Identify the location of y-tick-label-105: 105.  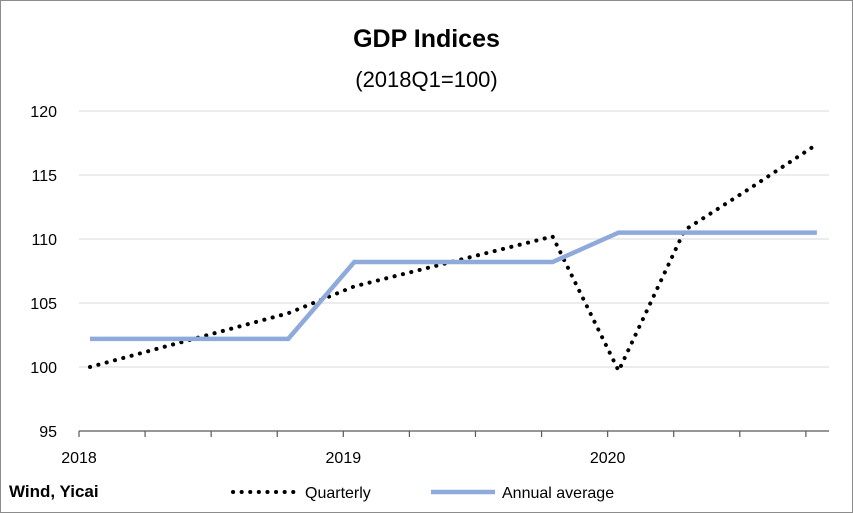
(43, 304).